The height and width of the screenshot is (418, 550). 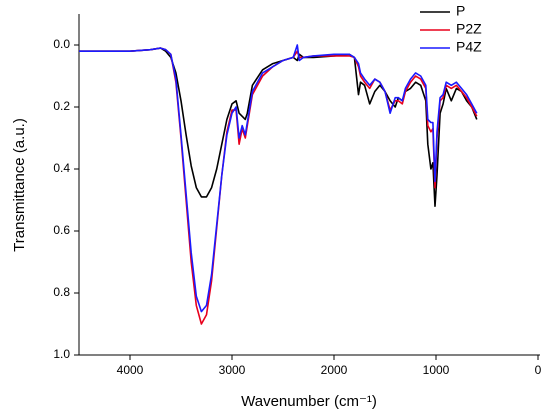 What do you see at coordinates (436, 370) in the screenshot?
I see `x-tick-label: 1000` at bounding box center [436, 370].